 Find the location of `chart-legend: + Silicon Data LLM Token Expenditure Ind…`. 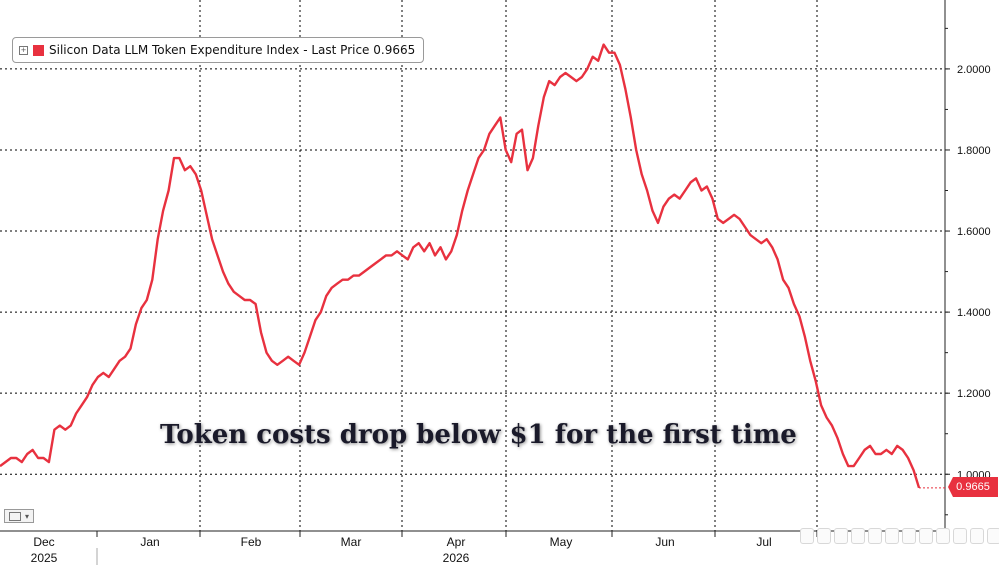

chart-legend: + Silicon Data LLM Token Expenditure Ind… is located at coordinates (218, 50).